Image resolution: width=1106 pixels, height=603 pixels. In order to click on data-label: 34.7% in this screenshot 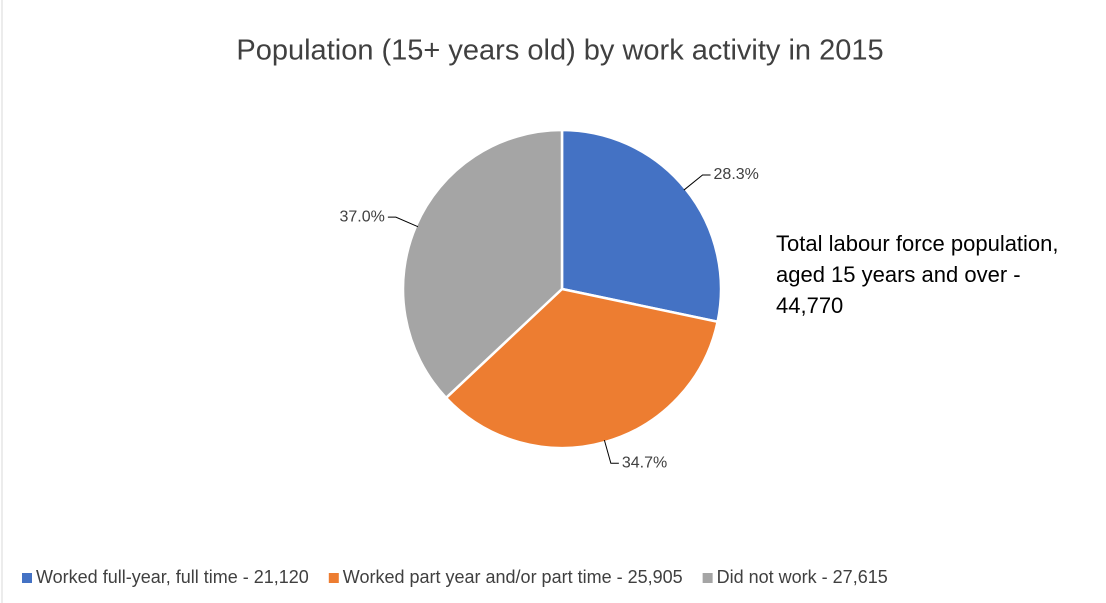, I will do `click(644, 463)`.